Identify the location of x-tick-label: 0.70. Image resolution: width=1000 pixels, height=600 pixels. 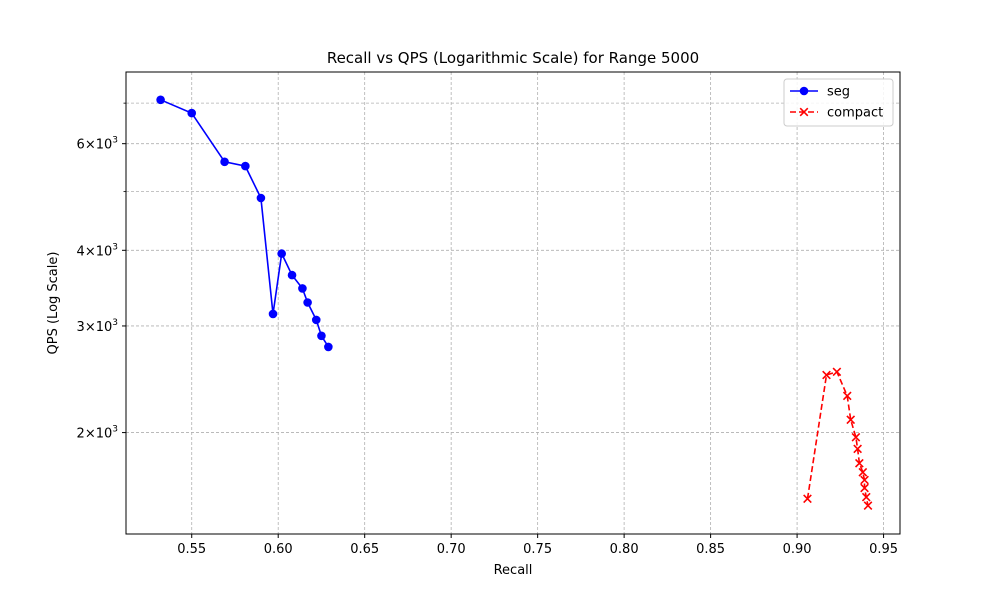
(451, 549).